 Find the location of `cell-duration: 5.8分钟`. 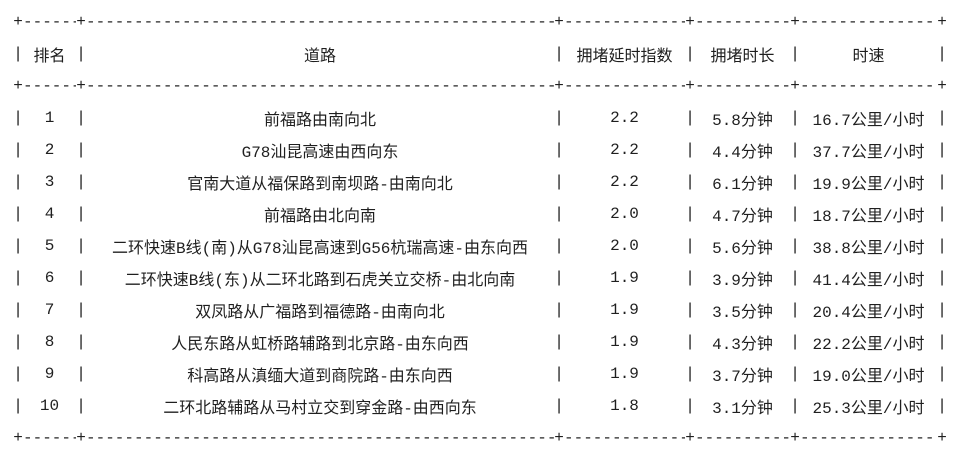

cell-duration: 5.8分钟 is located at coordinates (742, 121).